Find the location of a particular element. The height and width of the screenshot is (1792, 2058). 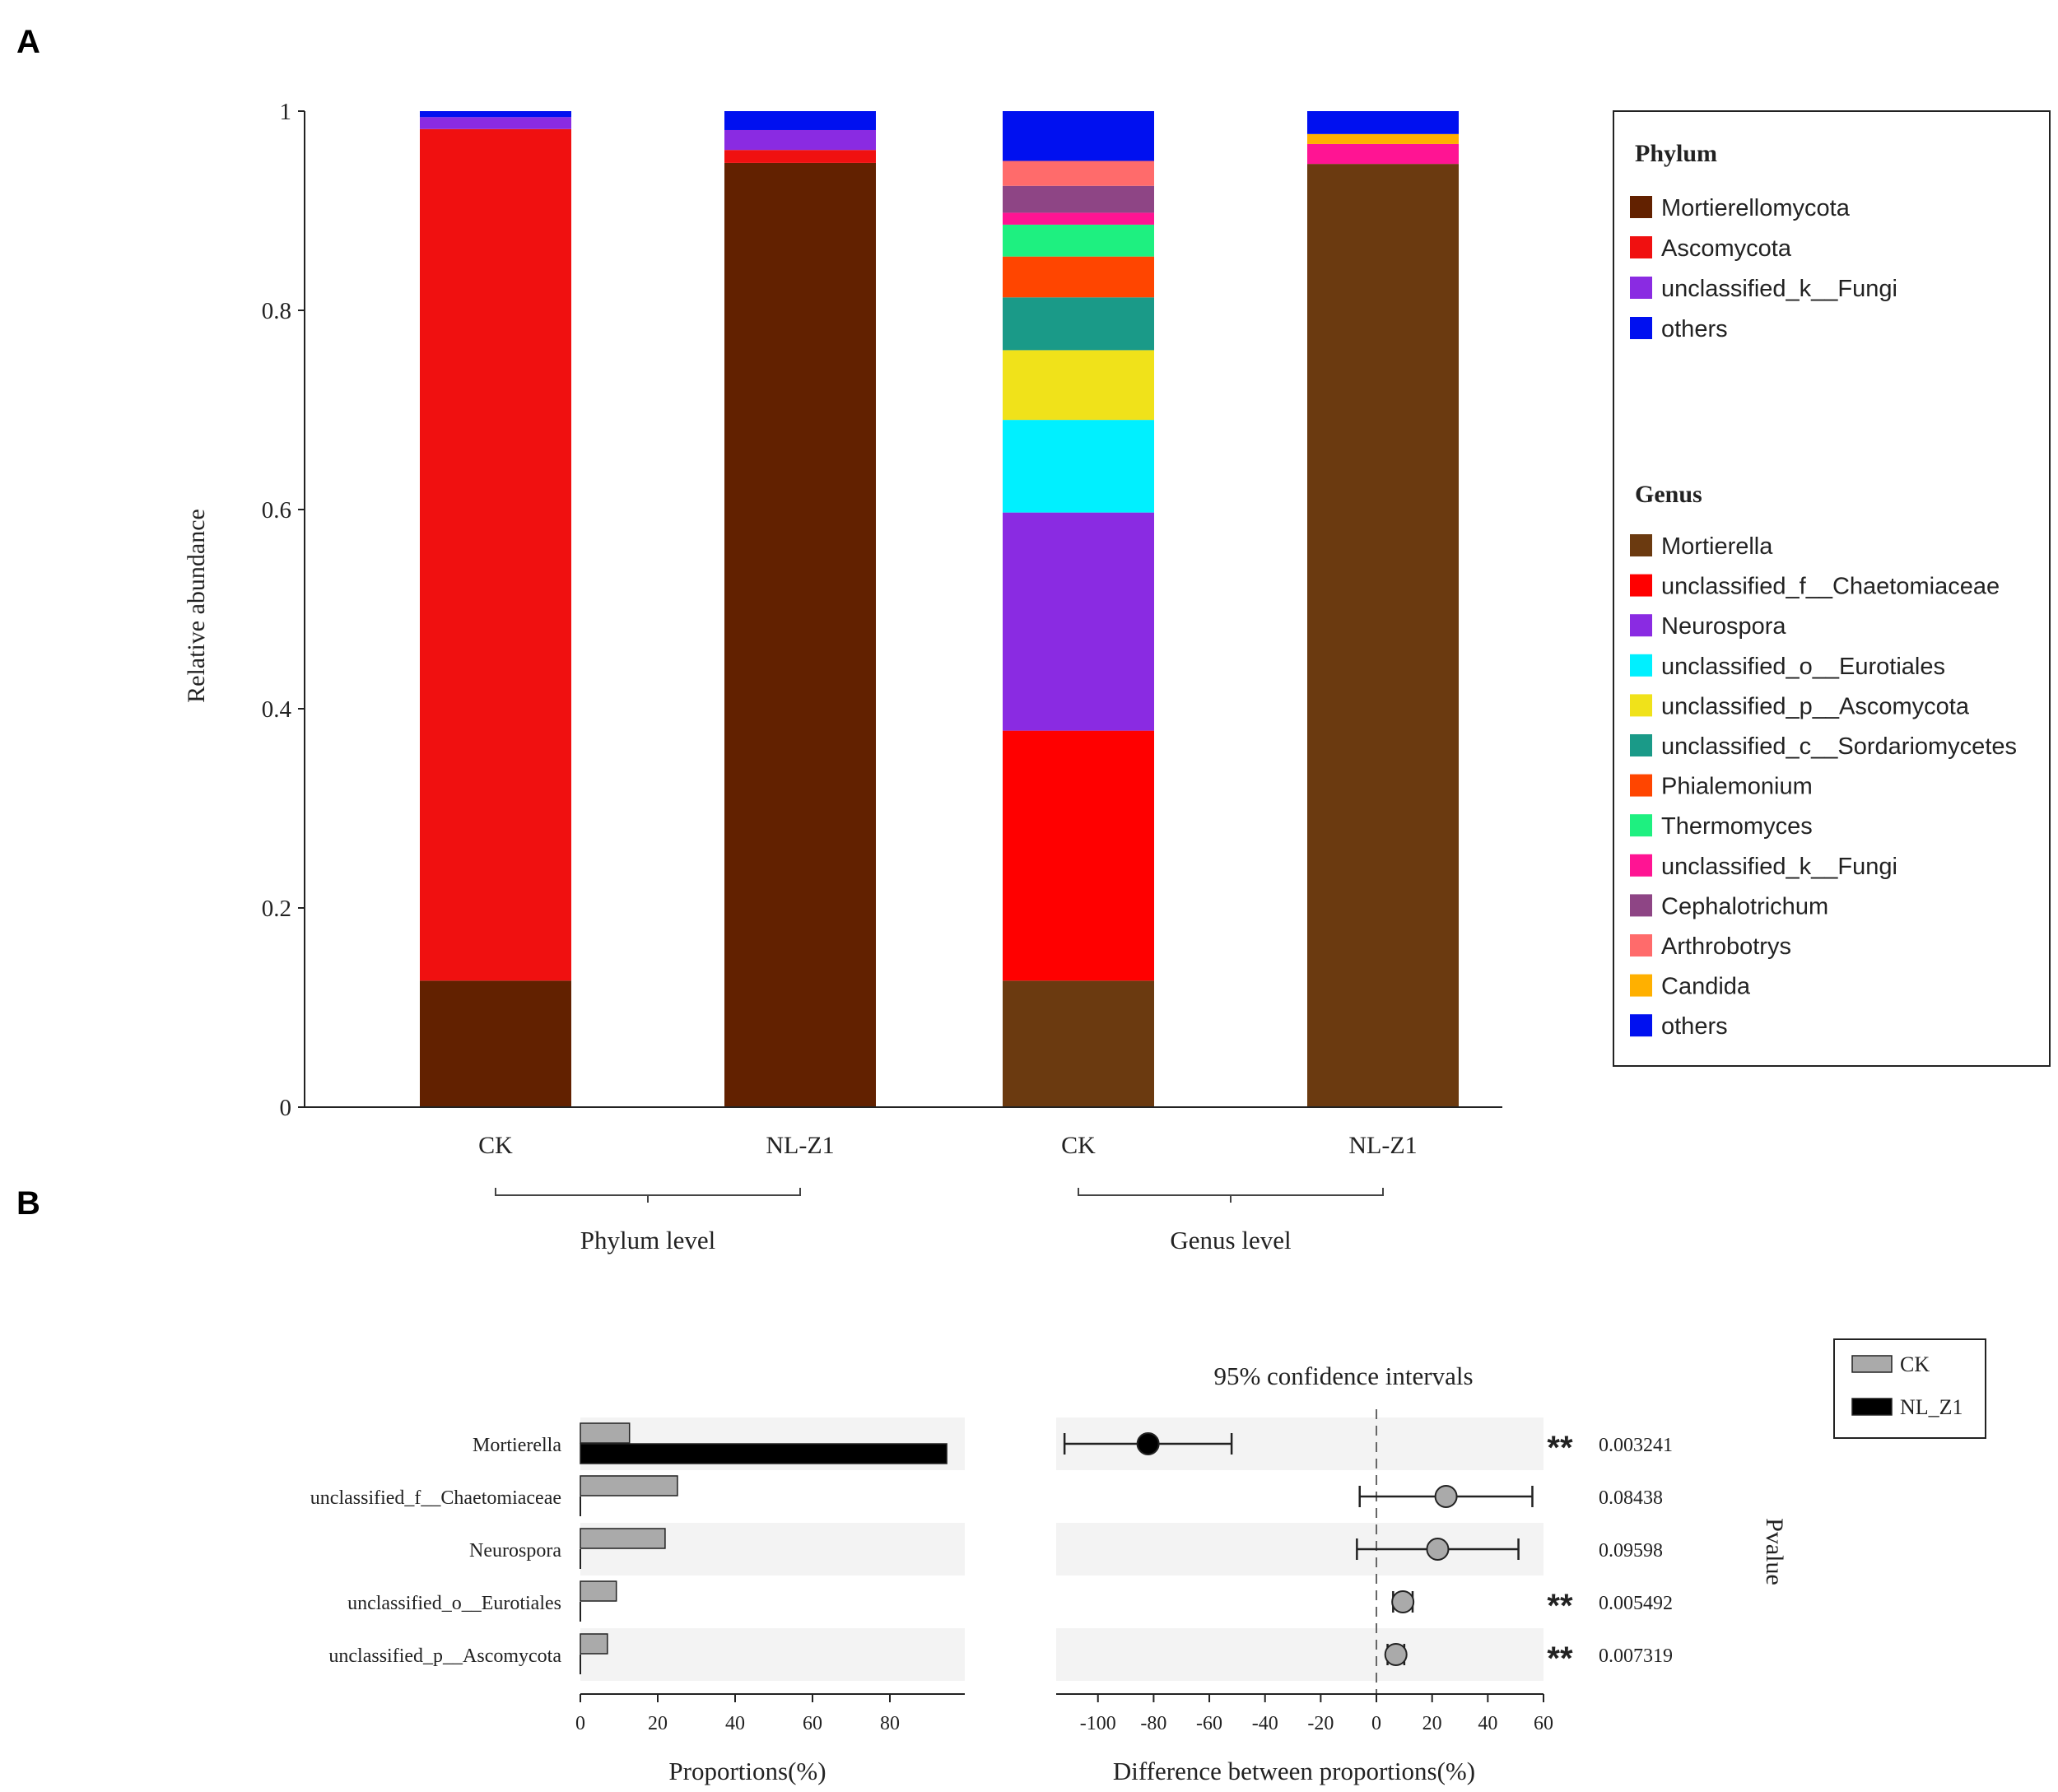

difference-tick-label: -100 is located at coordinates (1098, 1723).